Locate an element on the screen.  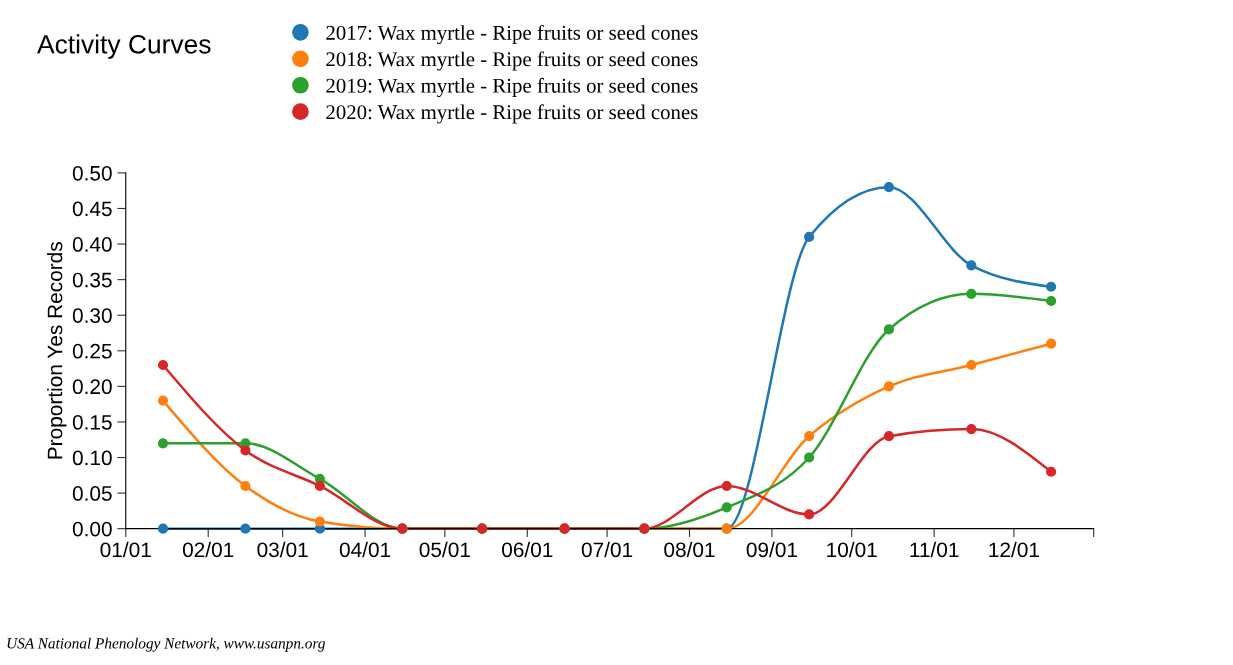
chart-title: Activity Curves is located at coordinates (124, 46).